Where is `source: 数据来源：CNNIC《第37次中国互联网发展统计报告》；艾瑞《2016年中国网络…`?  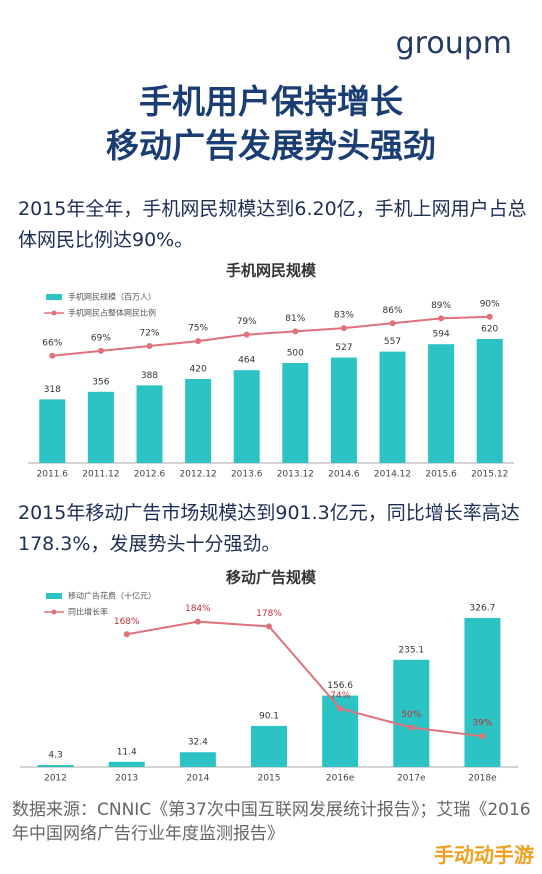 source: 数据来源：CNNIC《第37次中国互联网发展统计报告》；艾瑞《2016年中国网络… is located at coordinates (271, 822).